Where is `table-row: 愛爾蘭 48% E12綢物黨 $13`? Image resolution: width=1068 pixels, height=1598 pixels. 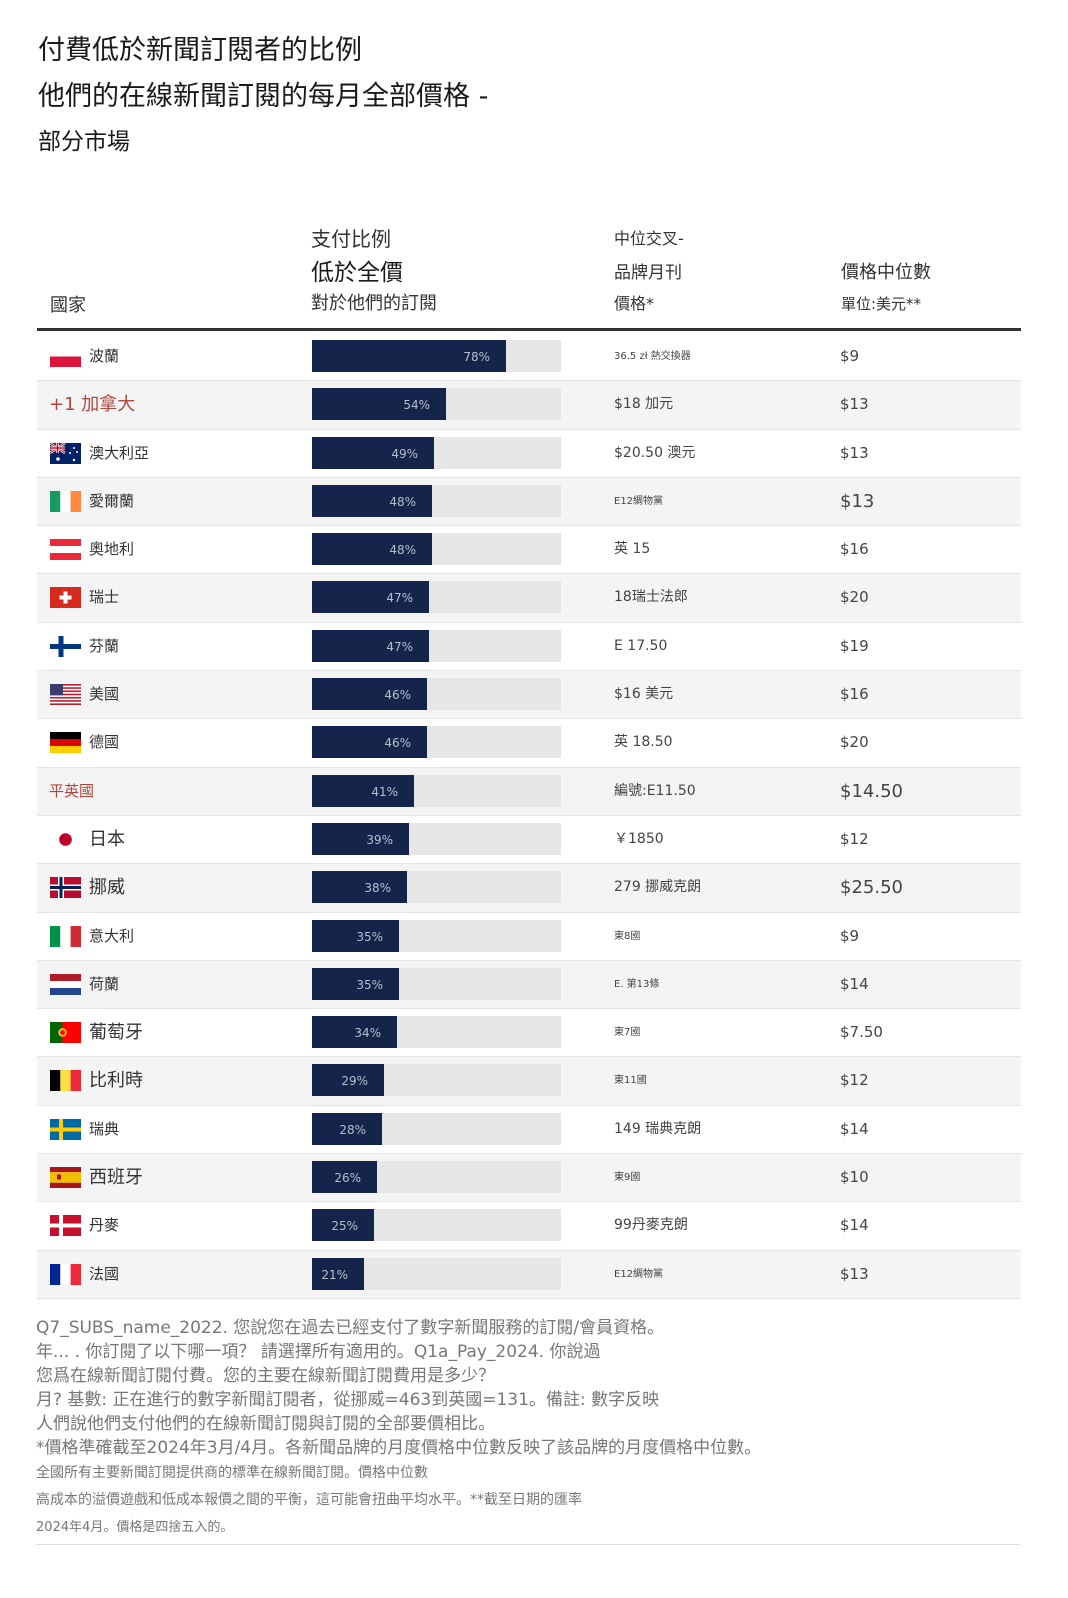
table-row: 愛爾蘭 48% E12綢物黨 $13 is located at coordinates (529, 502).